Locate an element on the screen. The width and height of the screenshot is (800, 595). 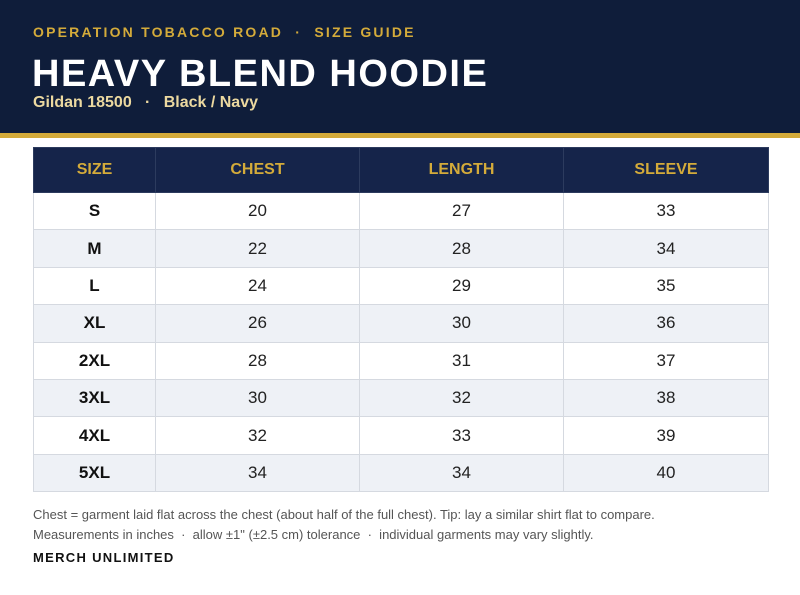
table-row: 5XL 34 34 40 is located at coordinates (401, 473).